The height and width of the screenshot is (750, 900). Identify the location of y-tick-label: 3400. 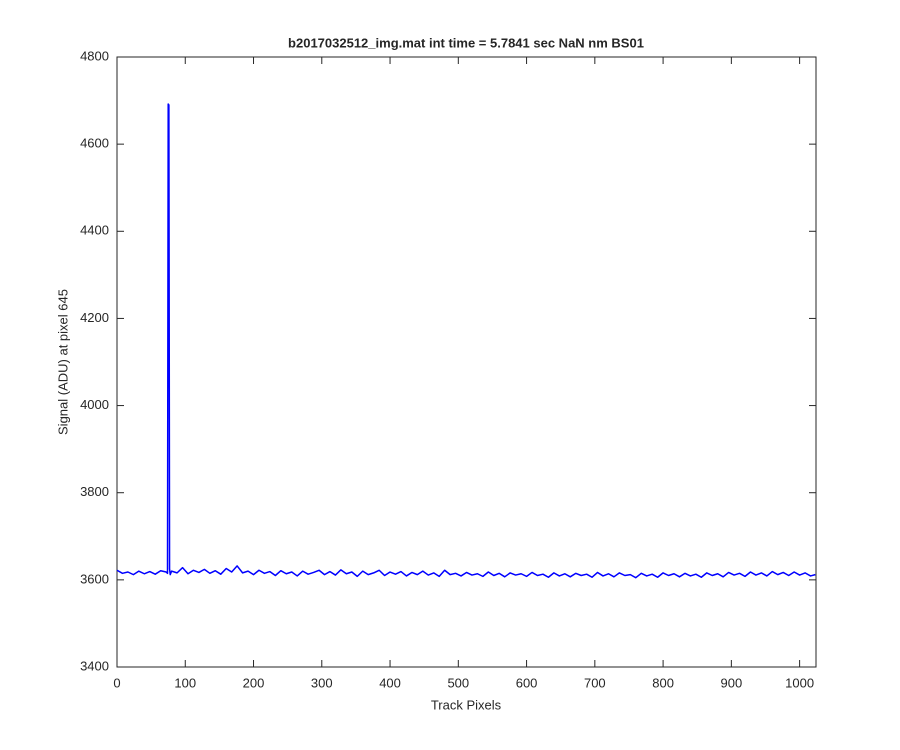
(94, 665).